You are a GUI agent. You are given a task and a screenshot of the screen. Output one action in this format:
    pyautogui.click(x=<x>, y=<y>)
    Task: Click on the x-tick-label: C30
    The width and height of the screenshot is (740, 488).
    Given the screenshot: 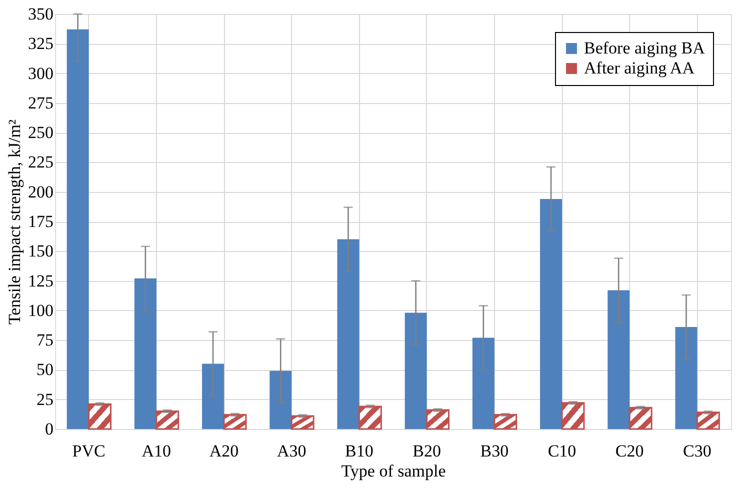 What is the action you would take?
    pyautogui.click(x=697, y=451)
    